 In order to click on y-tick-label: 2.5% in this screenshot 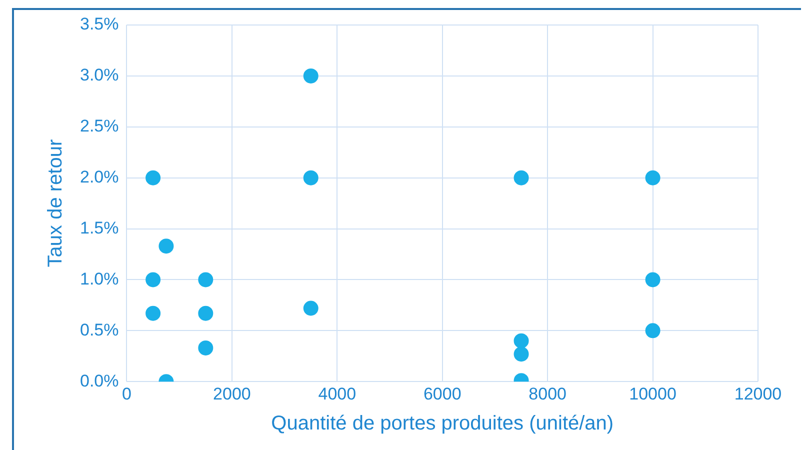, I will do `click(99, 126)`.